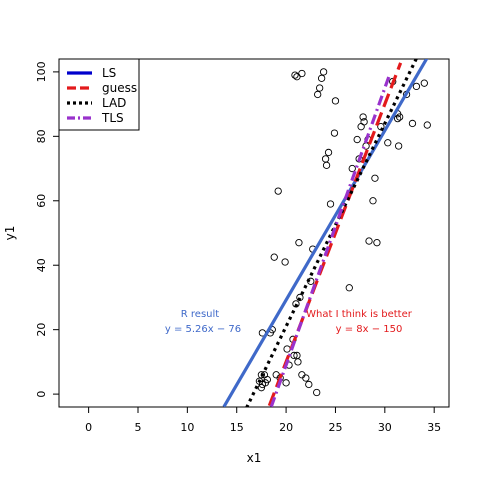  I want to click on x-axis: 0 5 10 15 20 25 30 35, so click(263, 420).